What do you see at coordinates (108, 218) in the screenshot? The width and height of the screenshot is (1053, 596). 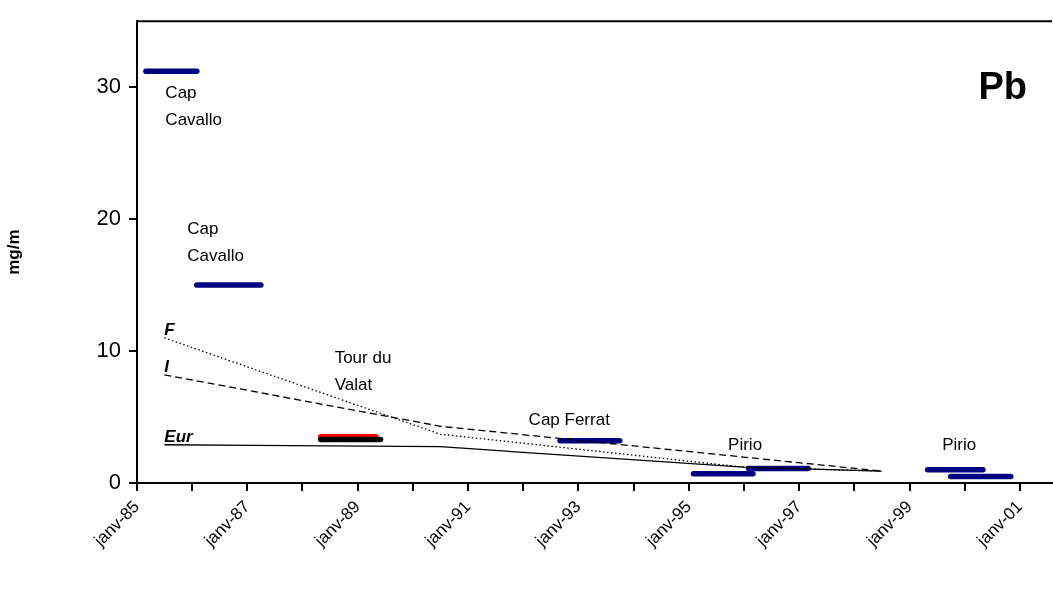 I see `y-tick-label: 20` at bounding box center [108, 218].